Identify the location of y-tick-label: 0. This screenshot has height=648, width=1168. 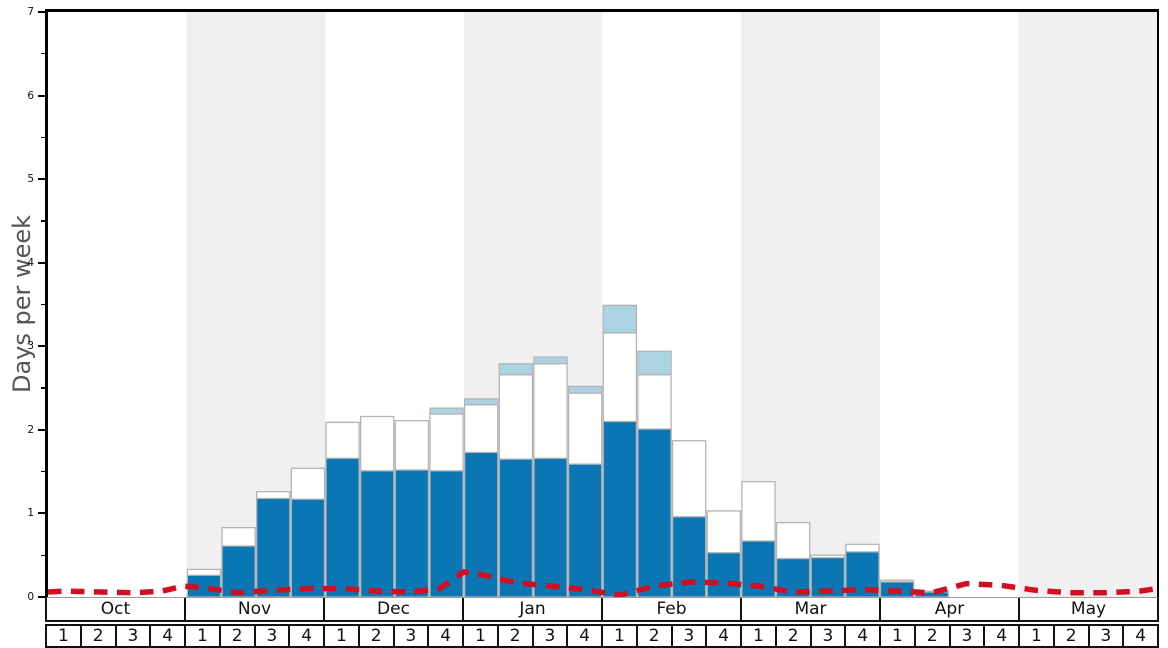
(30, 597).